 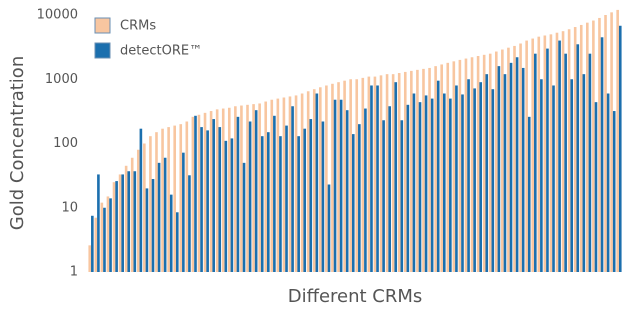 I want to click on y-tick-label: 10, so click(x=69, y=207).